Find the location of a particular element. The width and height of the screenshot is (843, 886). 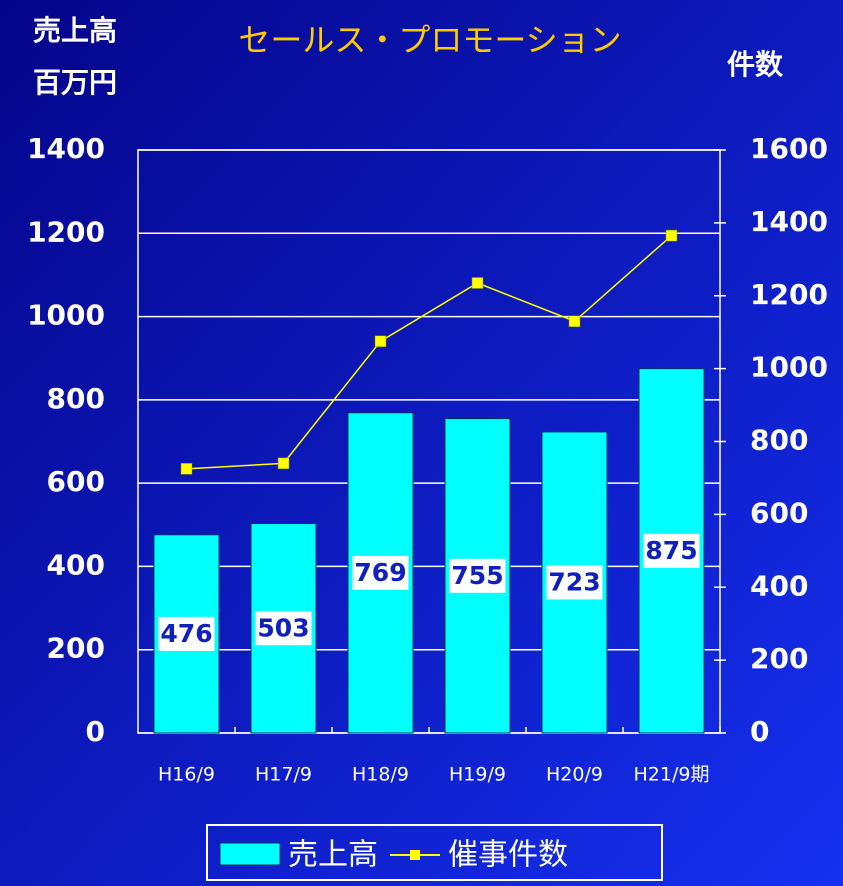

data-label: 476 is located at coordinates (186, 633).